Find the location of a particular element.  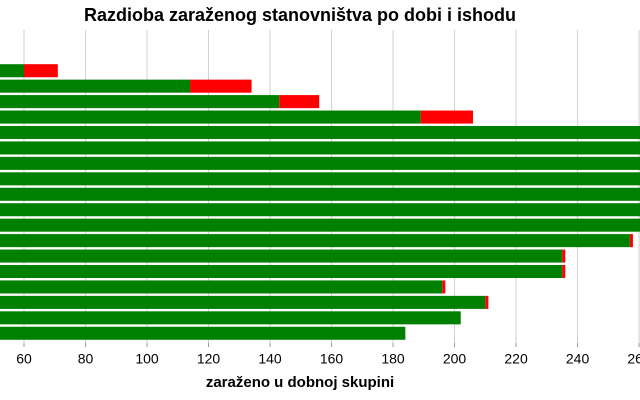

x-tick-label: 240 is located at coordinates (578, 359).